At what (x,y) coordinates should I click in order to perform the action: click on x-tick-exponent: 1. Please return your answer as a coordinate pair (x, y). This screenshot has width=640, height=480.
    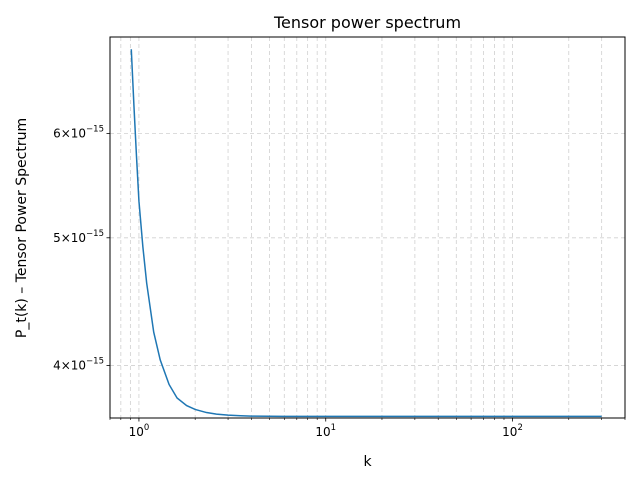
    Looking at the image, I should click on (333, 428).